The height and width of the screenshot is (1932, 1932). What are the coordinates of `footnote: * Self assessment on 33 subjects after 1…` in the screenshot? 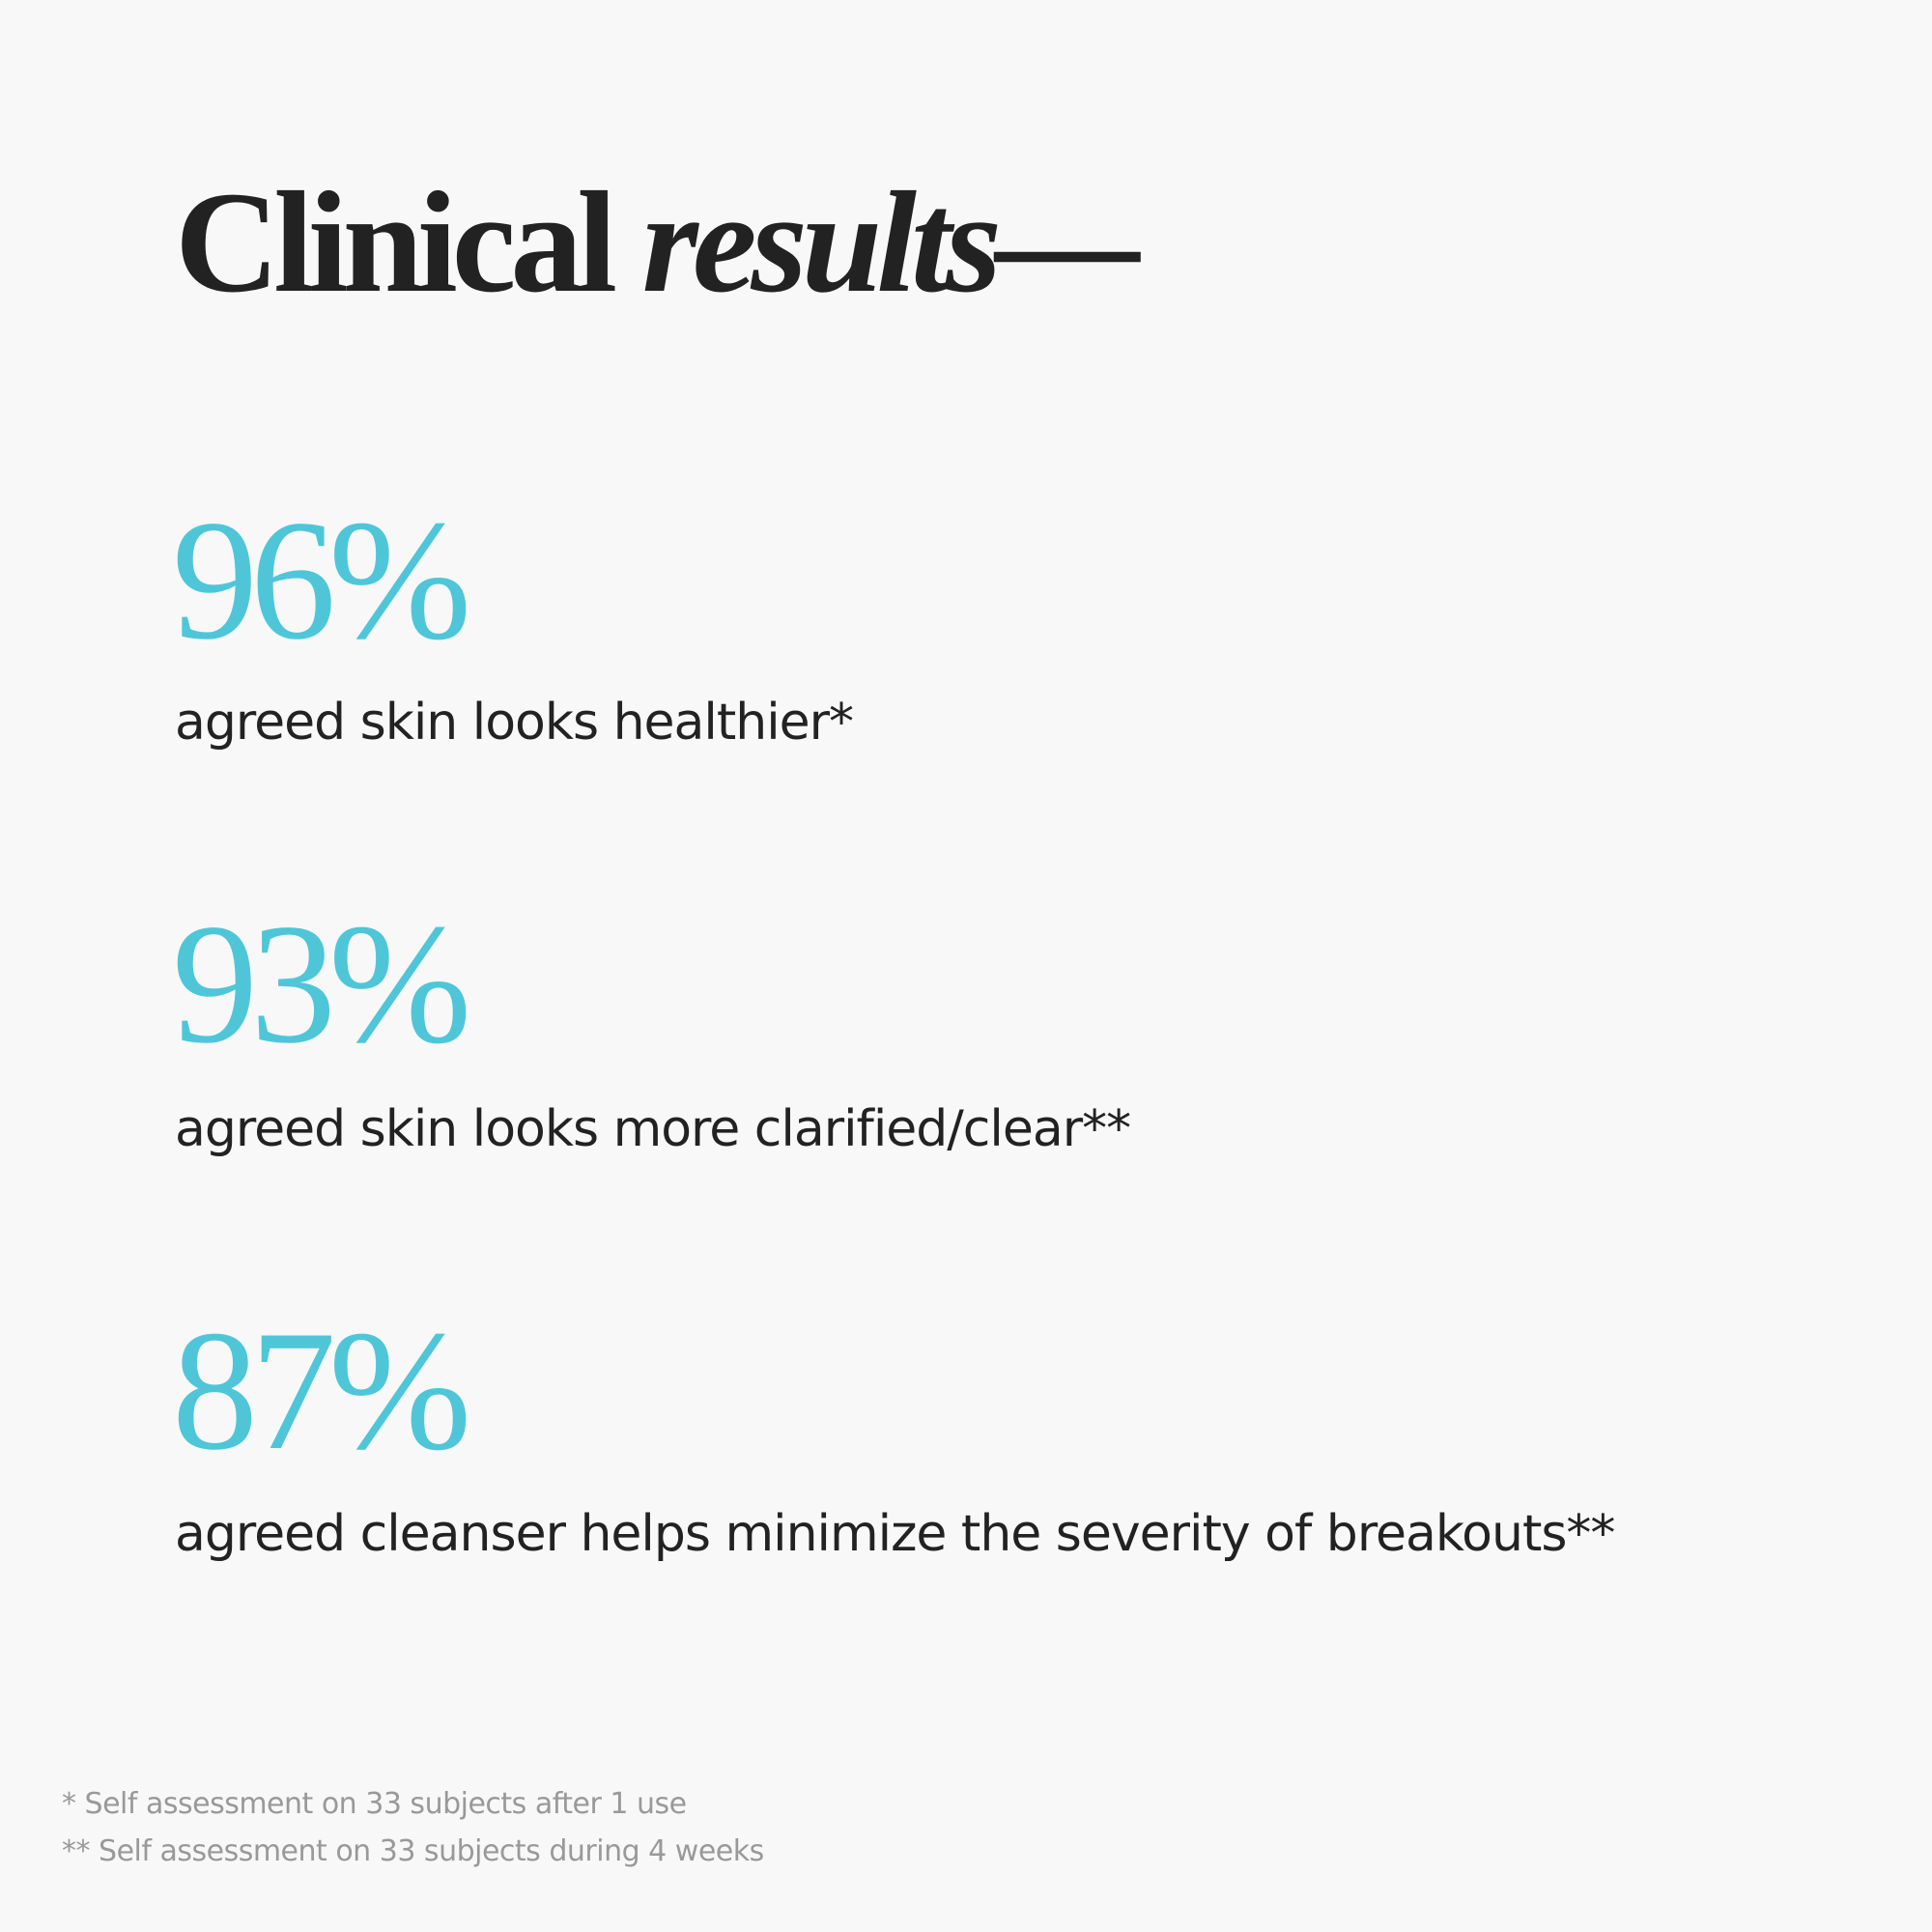 It's located at (374, 1804).